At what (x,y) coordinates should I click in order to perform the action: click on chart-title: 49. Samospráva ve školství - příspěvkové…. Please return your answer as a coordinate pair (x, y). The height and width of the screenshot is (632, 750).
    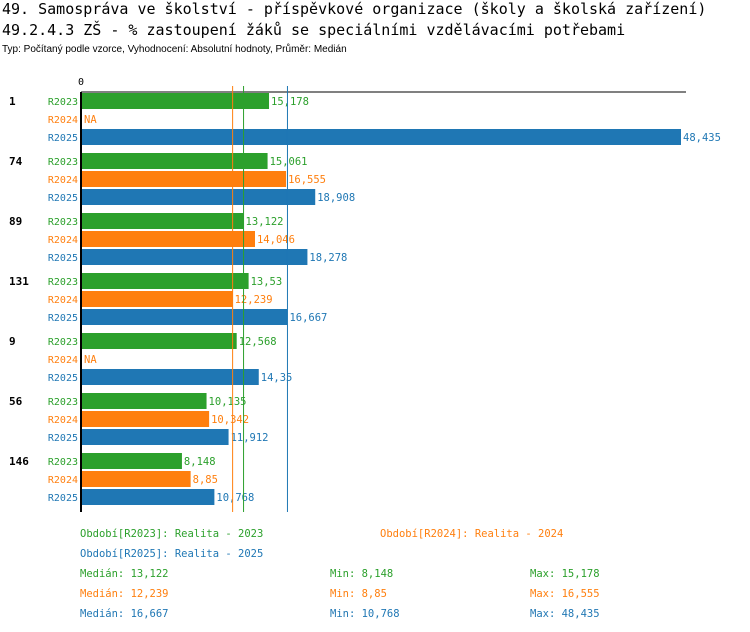
    Looking at the image, I should click on (354, 9).